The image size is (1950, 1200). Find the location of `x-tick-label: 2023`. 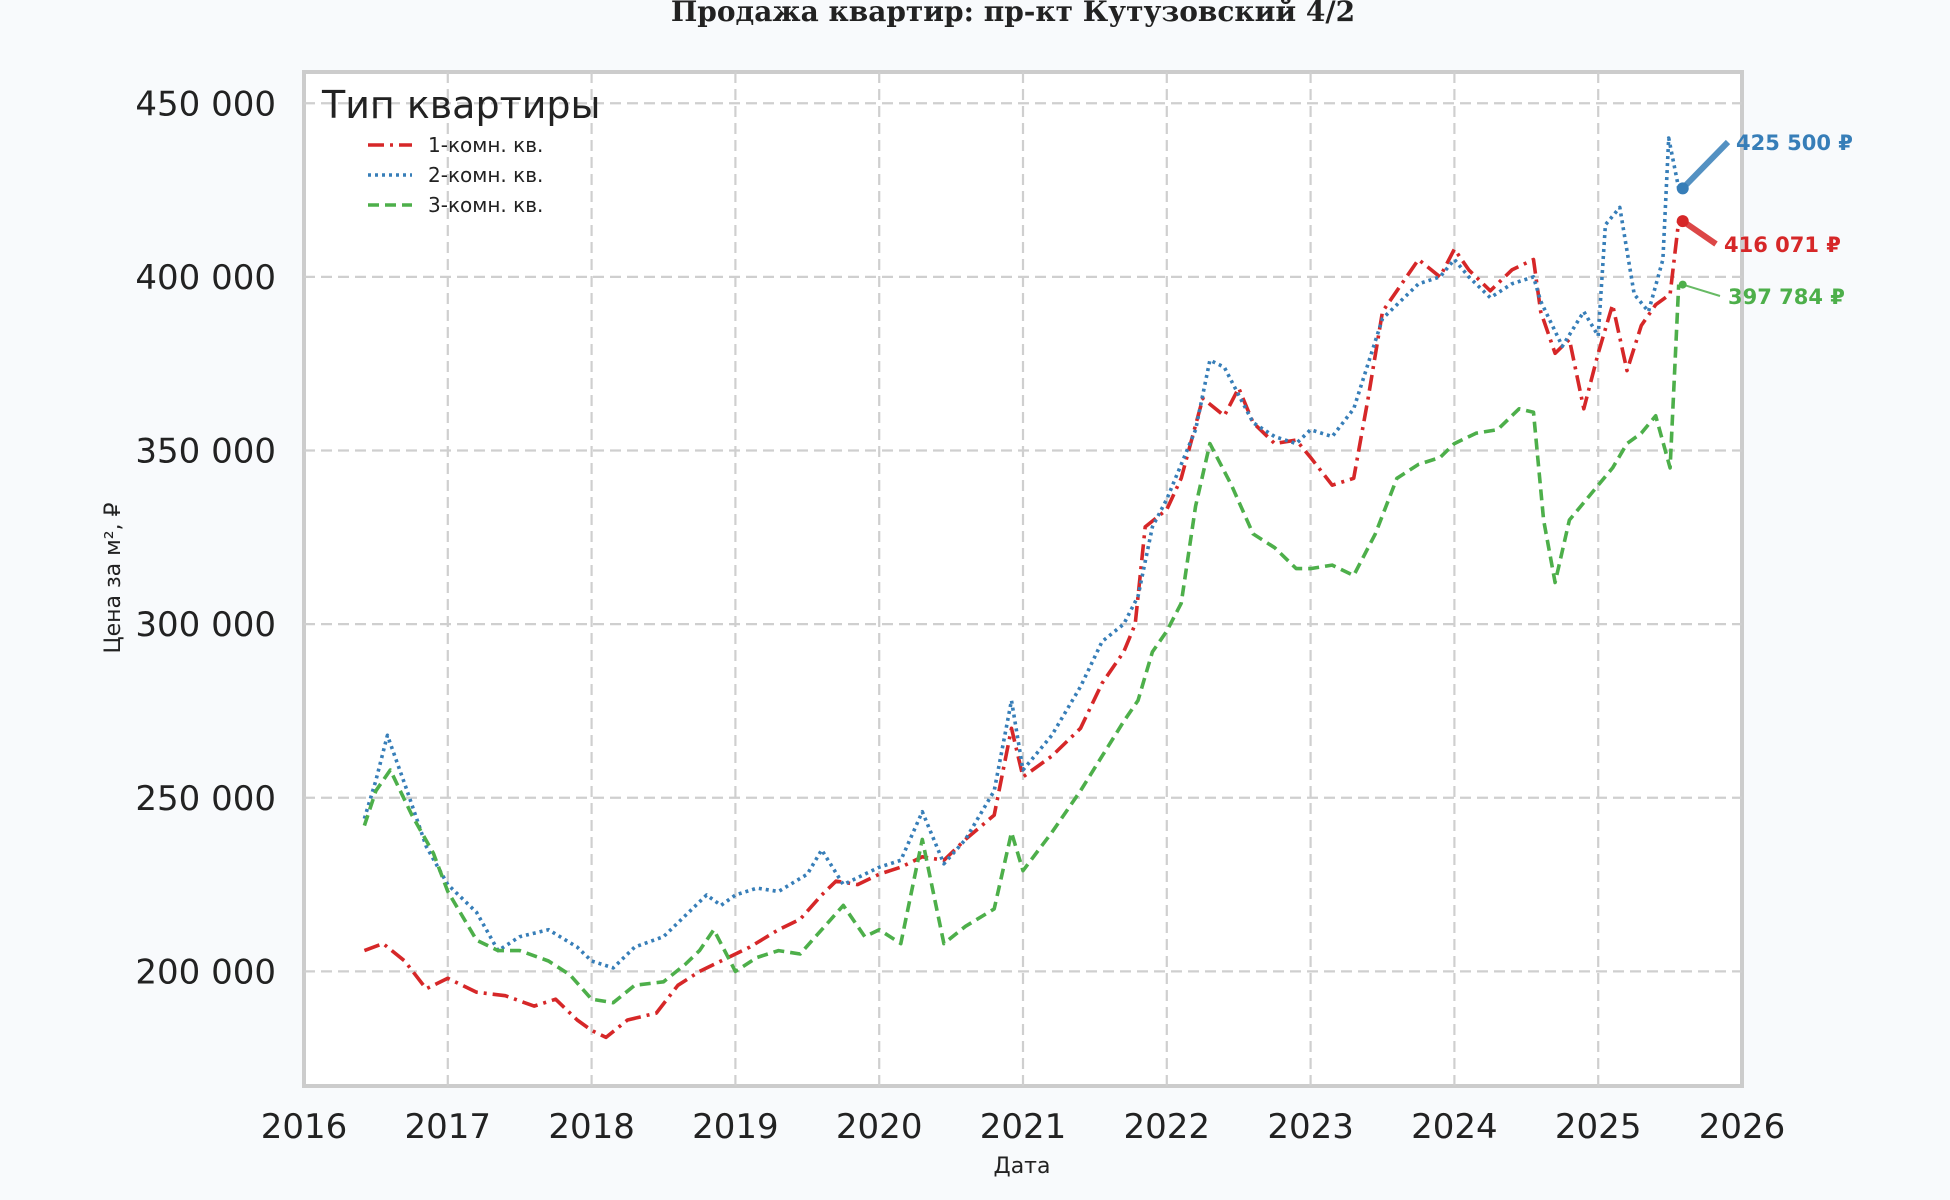

x-tick-label: 2023 is located at coordinates (1310, 1127).